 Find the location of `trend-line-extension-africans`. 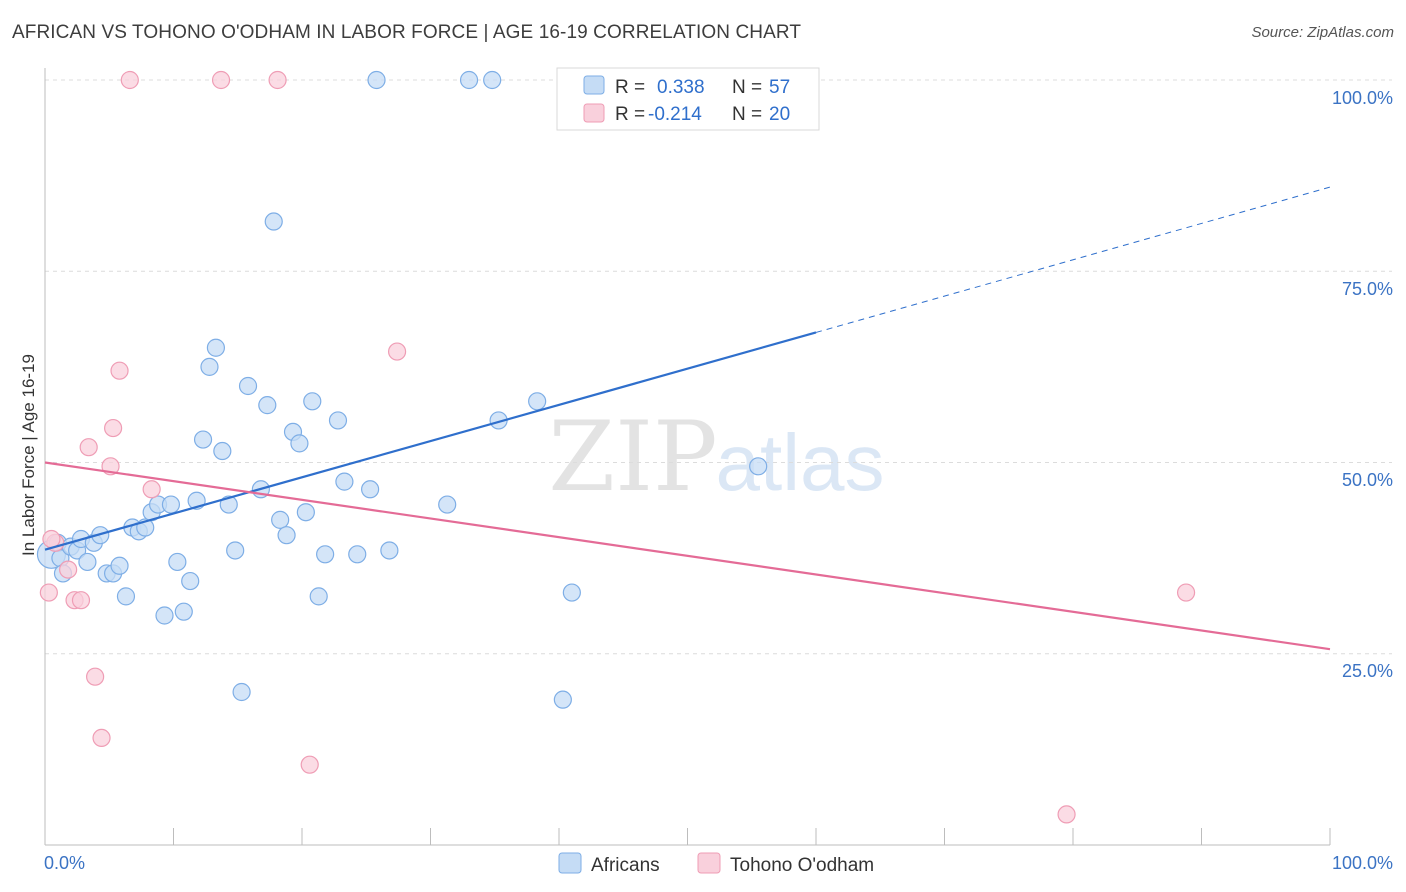

trend-line-extension-africans is located at coordinates (1073, 259).